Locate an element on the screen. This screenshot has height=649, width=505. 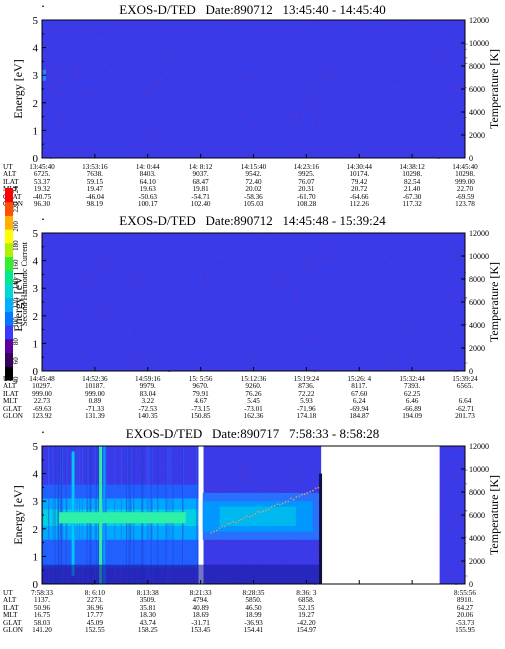
info-value: 19.63 is located at coordinates (147, 189).